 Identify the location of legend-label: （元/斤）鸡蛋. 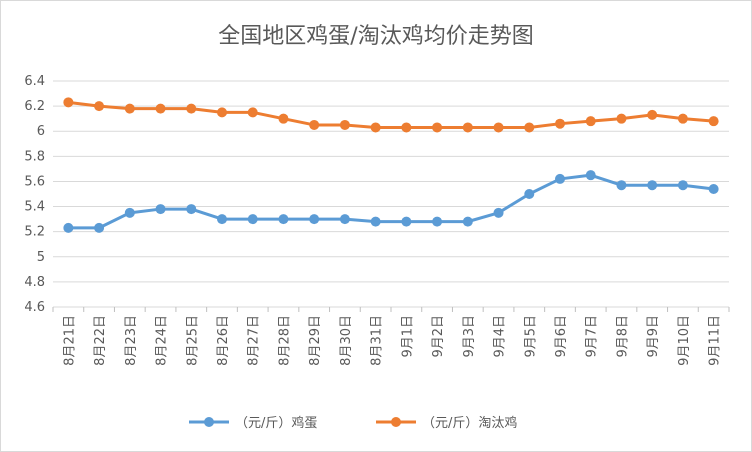
(276, 423).